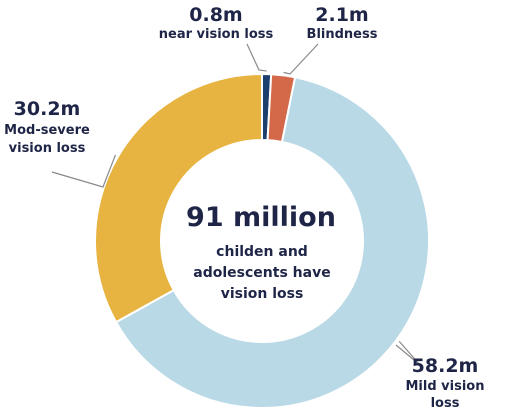 The width and height of the screenshot is (505, 414). Describe the element at coordinates (47, 148) in the screenshot. I see `category-label-mod-severe-line-2: vision loss` at that location.